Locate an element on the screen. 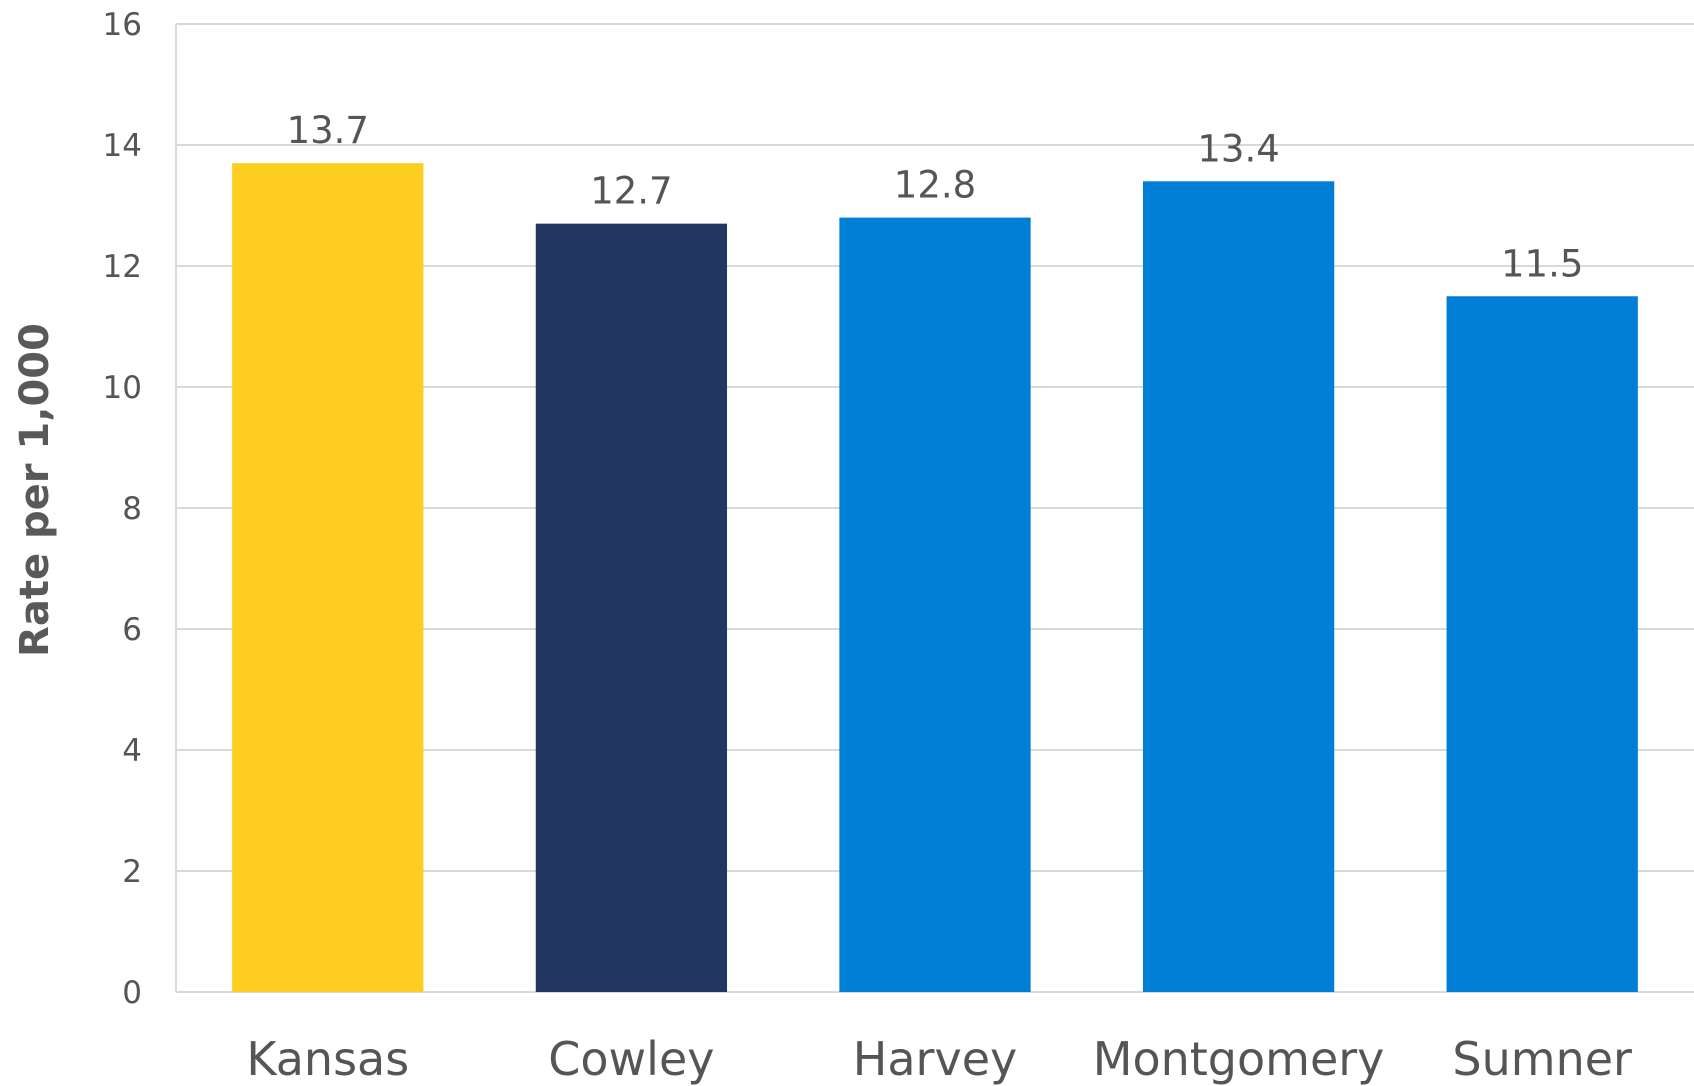 The image size is (1694, 1086). x-category-label: Sumner is located at coordinates (1542, 1059).